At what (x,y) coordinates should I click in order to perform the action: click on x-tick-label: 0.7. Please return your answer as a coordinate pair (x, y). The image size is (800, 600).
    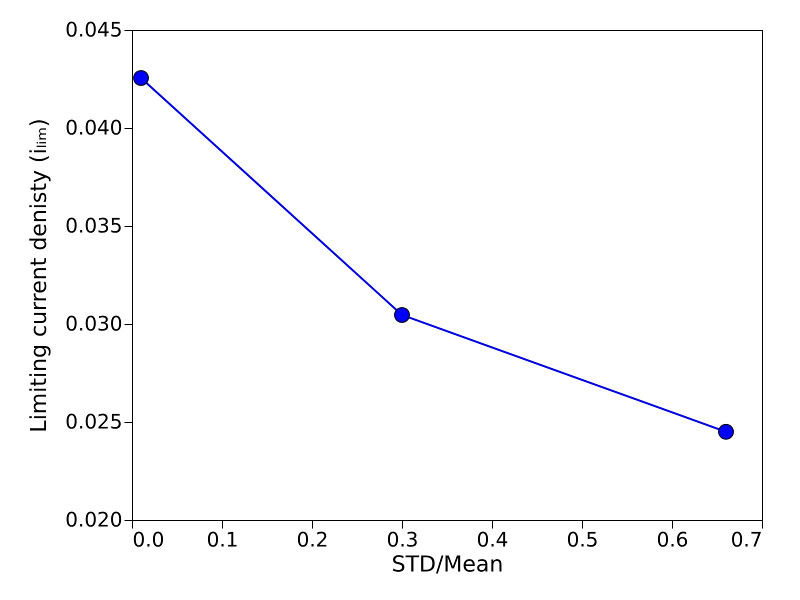
    Looking at the image, I should click on (746, 540).